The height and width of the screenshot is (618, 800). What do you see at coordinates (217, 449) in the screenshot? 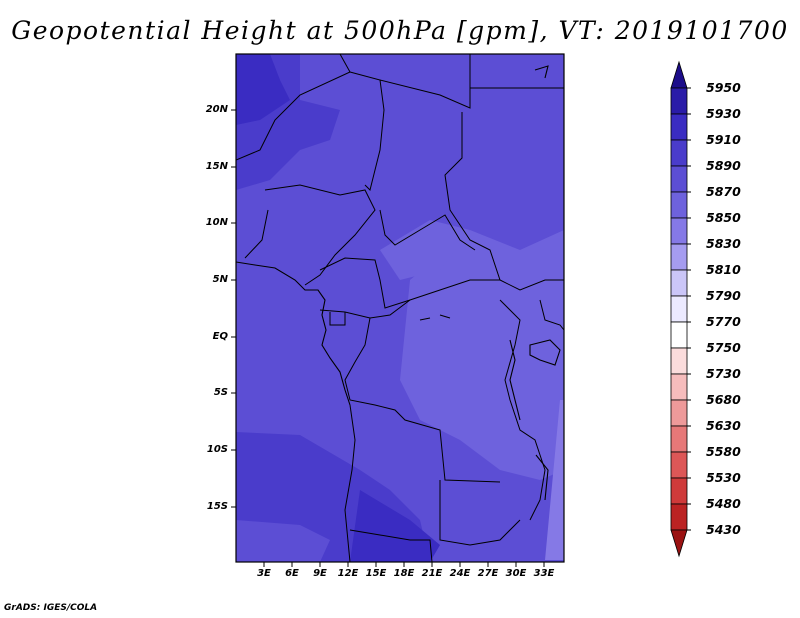
I see `lat-label-10s: 10S` at bounding box center [217, 449].